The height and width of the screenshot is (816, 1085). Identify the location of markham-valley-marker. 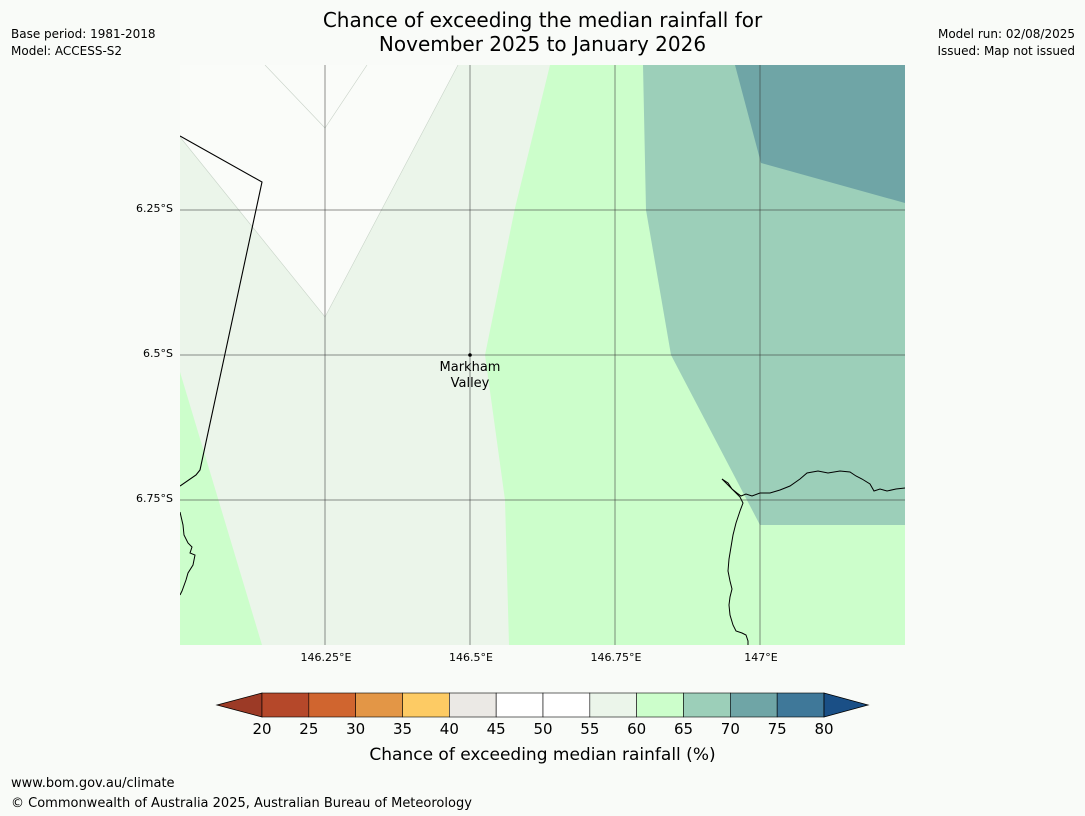
(470, 355).